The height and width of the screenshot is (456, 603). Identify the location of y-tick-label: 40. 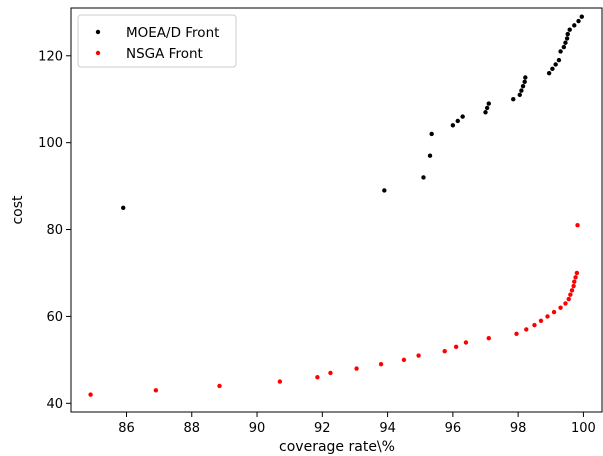
(54, 404).